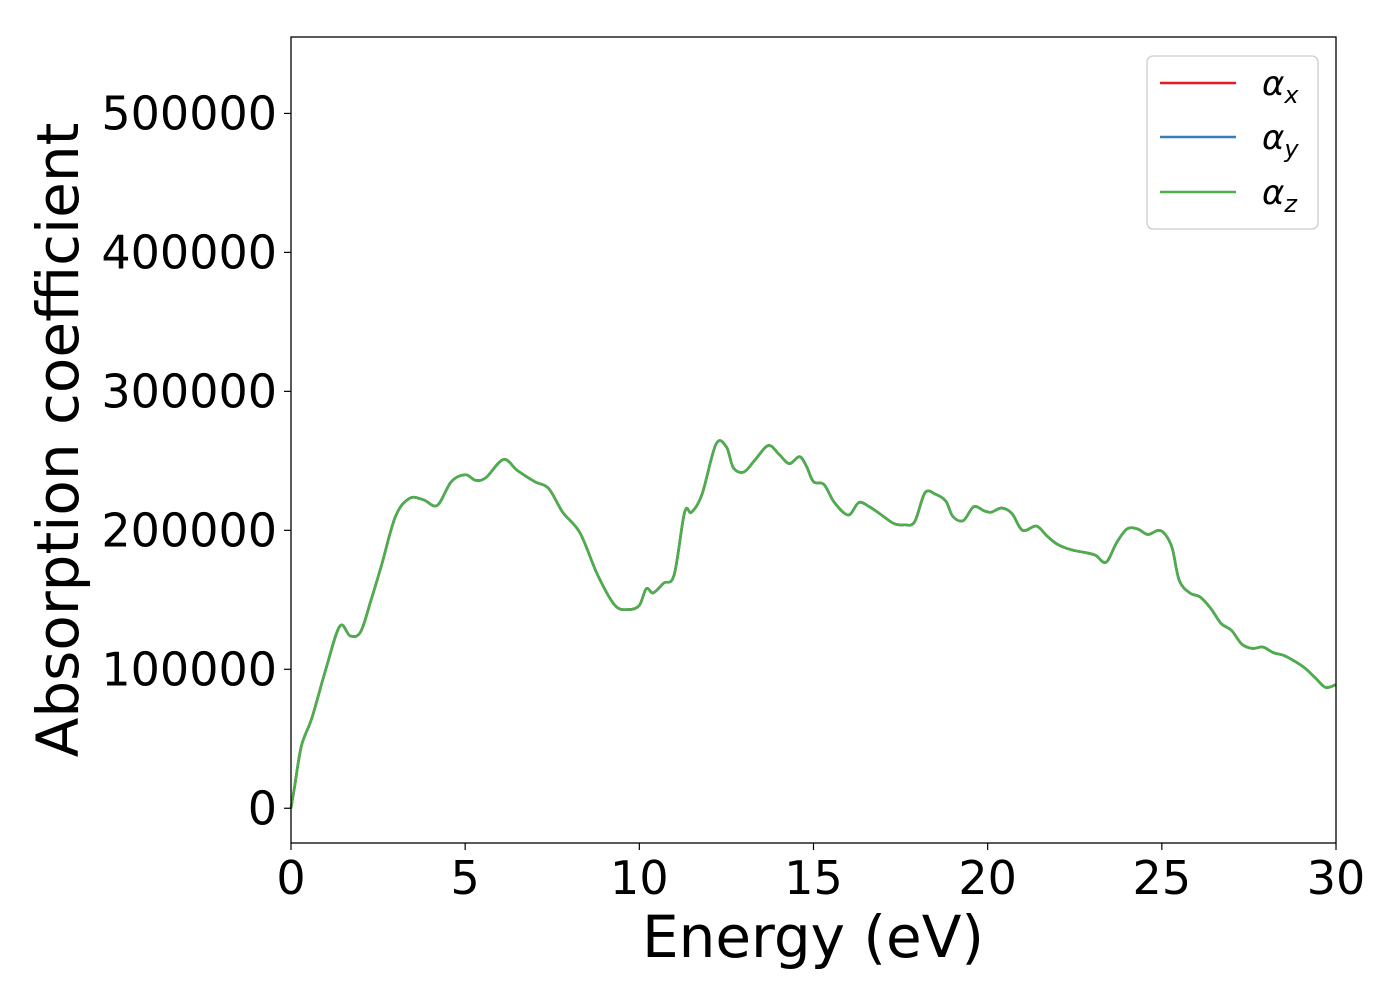 Image resolution: width=1400 pixels, height=1000 pixels. What do you see at coordinates (189, 530) in the screenshot?
I see `y-tick-label: 200000` at bounding box center [189, 530].